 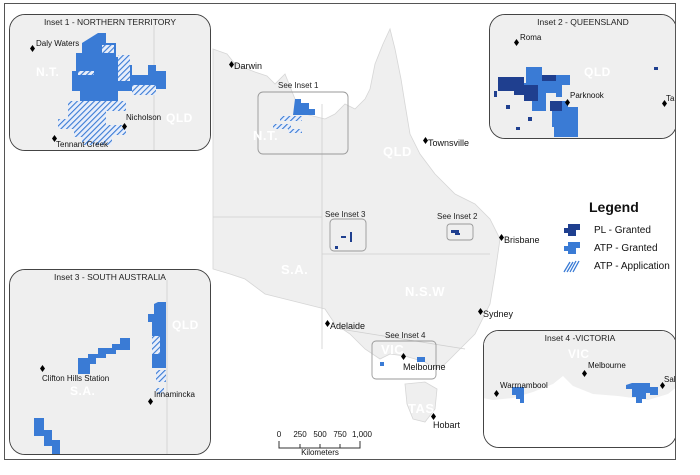 I want to click on place-label-sale: Sale, so click(x=670, y=379).